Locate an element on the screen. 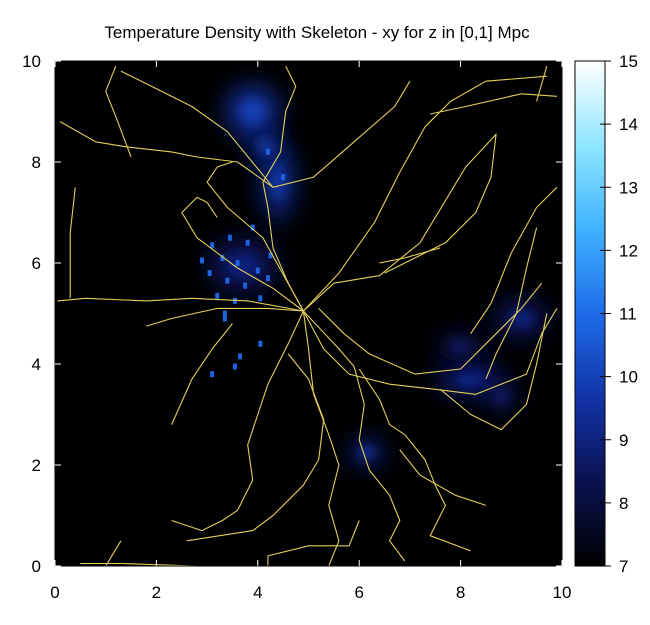 Image resolution: width=650 pixels, height=625 pixels. y-tick-label: 2 is located at coordinates (36, 465).